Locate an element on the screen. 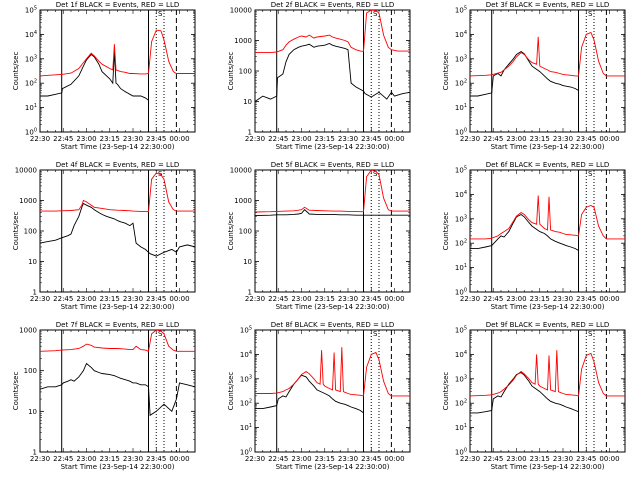  chart-title: Det 3f BLACK = Events, RED = LLD is located at coordinates (547, 5).